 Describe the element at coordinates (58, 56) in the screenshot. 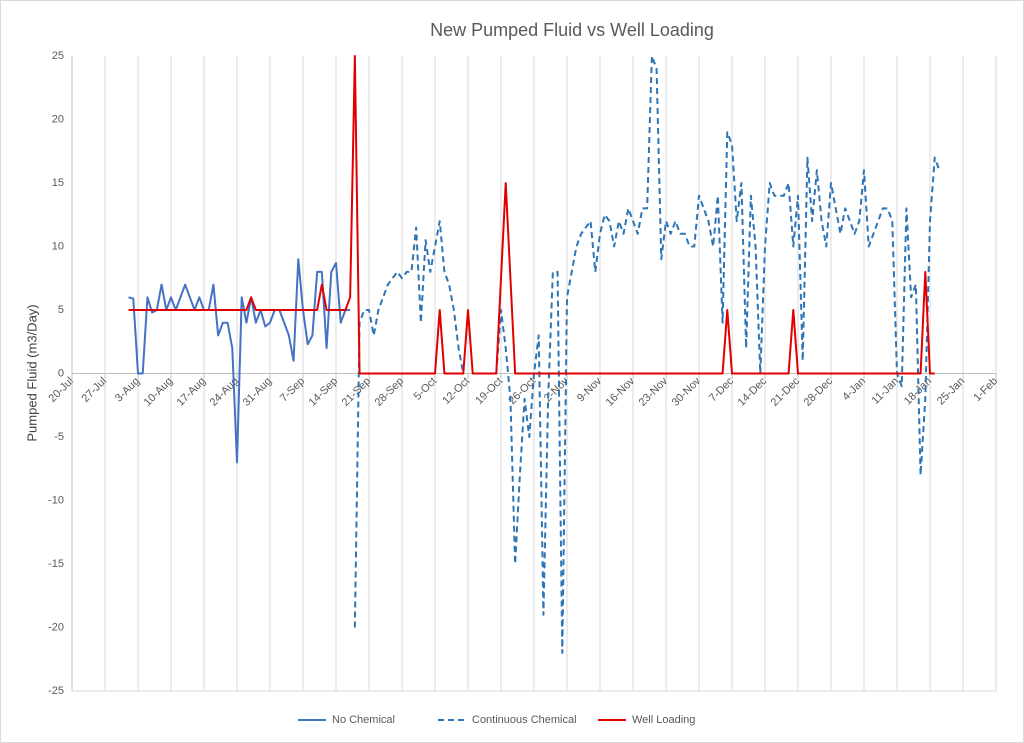

I see `y-tick-label: 25` at that location.